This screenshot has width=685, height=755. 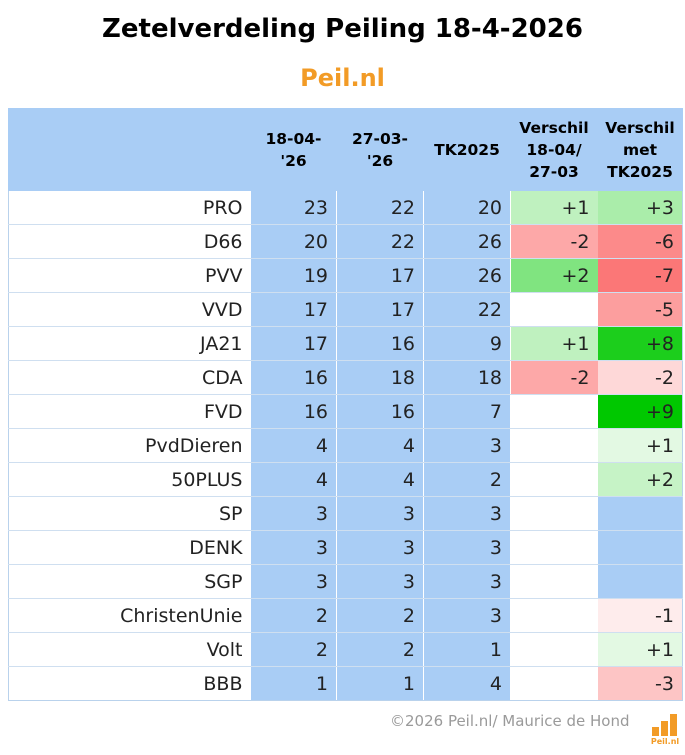 What do you see at coordinates (640, 343) in the screenshot?
I see `diff-tk2025: +8` at bounding box center [640, 343].